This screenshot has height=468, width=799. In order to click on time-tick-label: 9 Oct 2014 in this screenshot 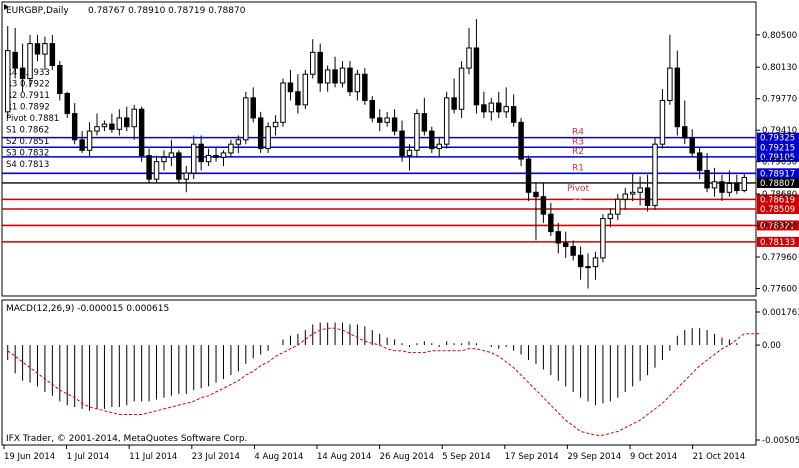, I will do `click(653, 457)`.